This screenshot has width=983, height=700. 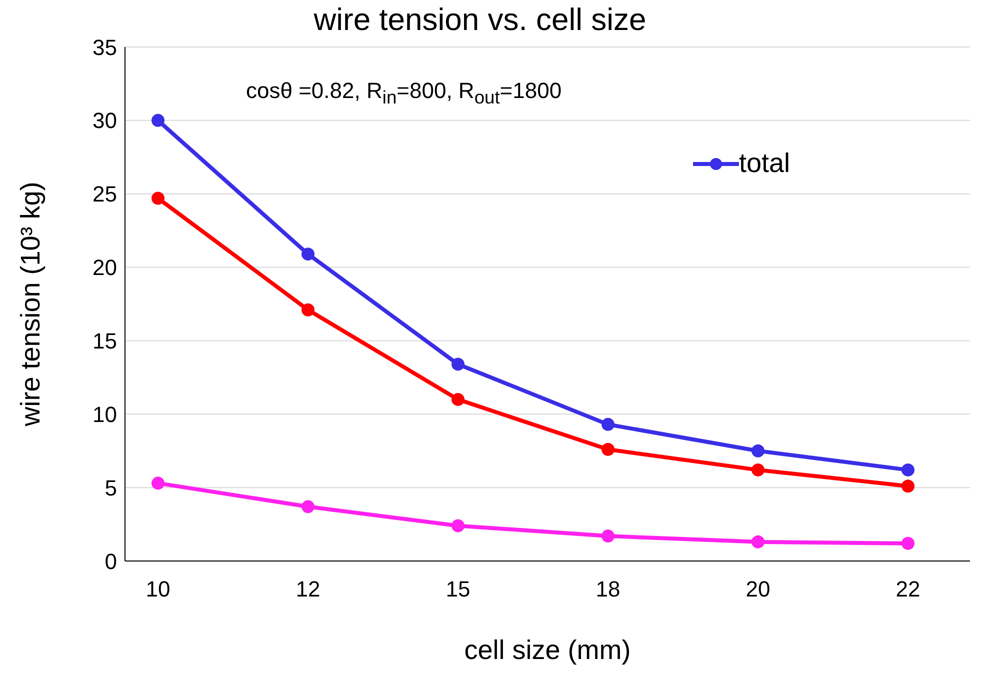 I want to click on y-tick-label: 30, so click(x=104, y=121).